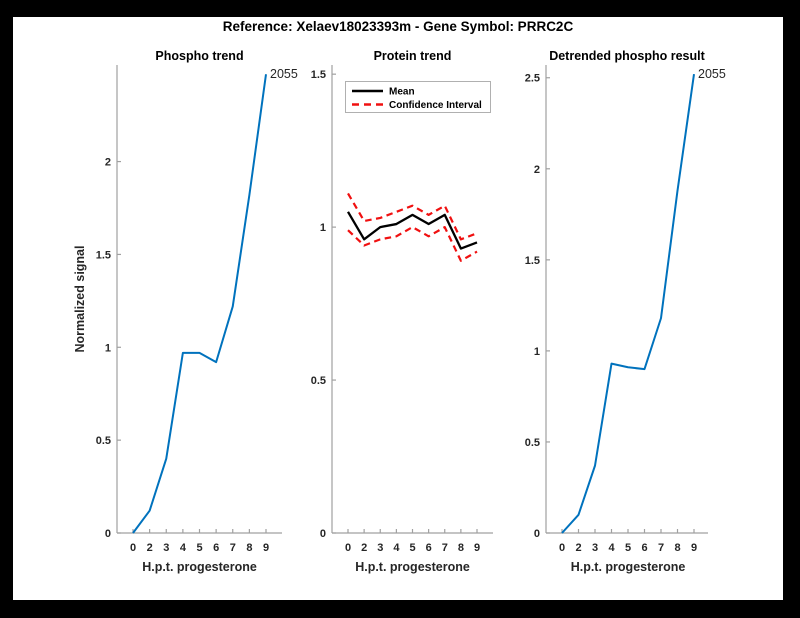 This screenshot has width=800, height=618. Describe the element at coordinates (199, 56) in the screenshot. I see `plot-phospho-title: Phospho trend` at that location.